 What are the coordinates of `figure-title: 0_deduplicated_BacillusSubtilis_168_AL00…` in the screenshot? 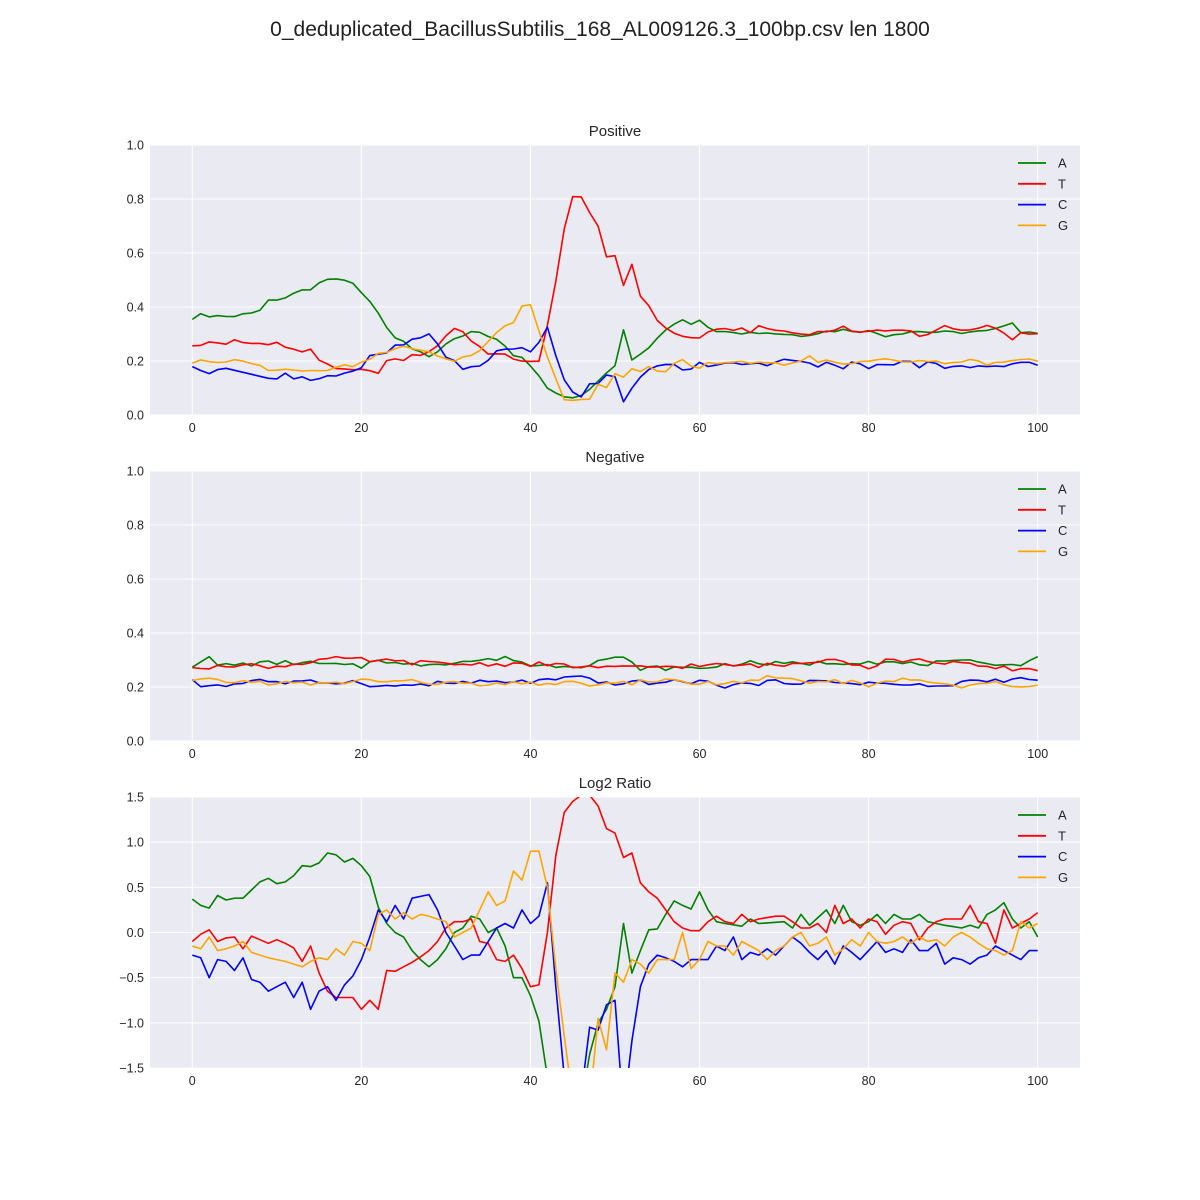 It's located at (600, 29).